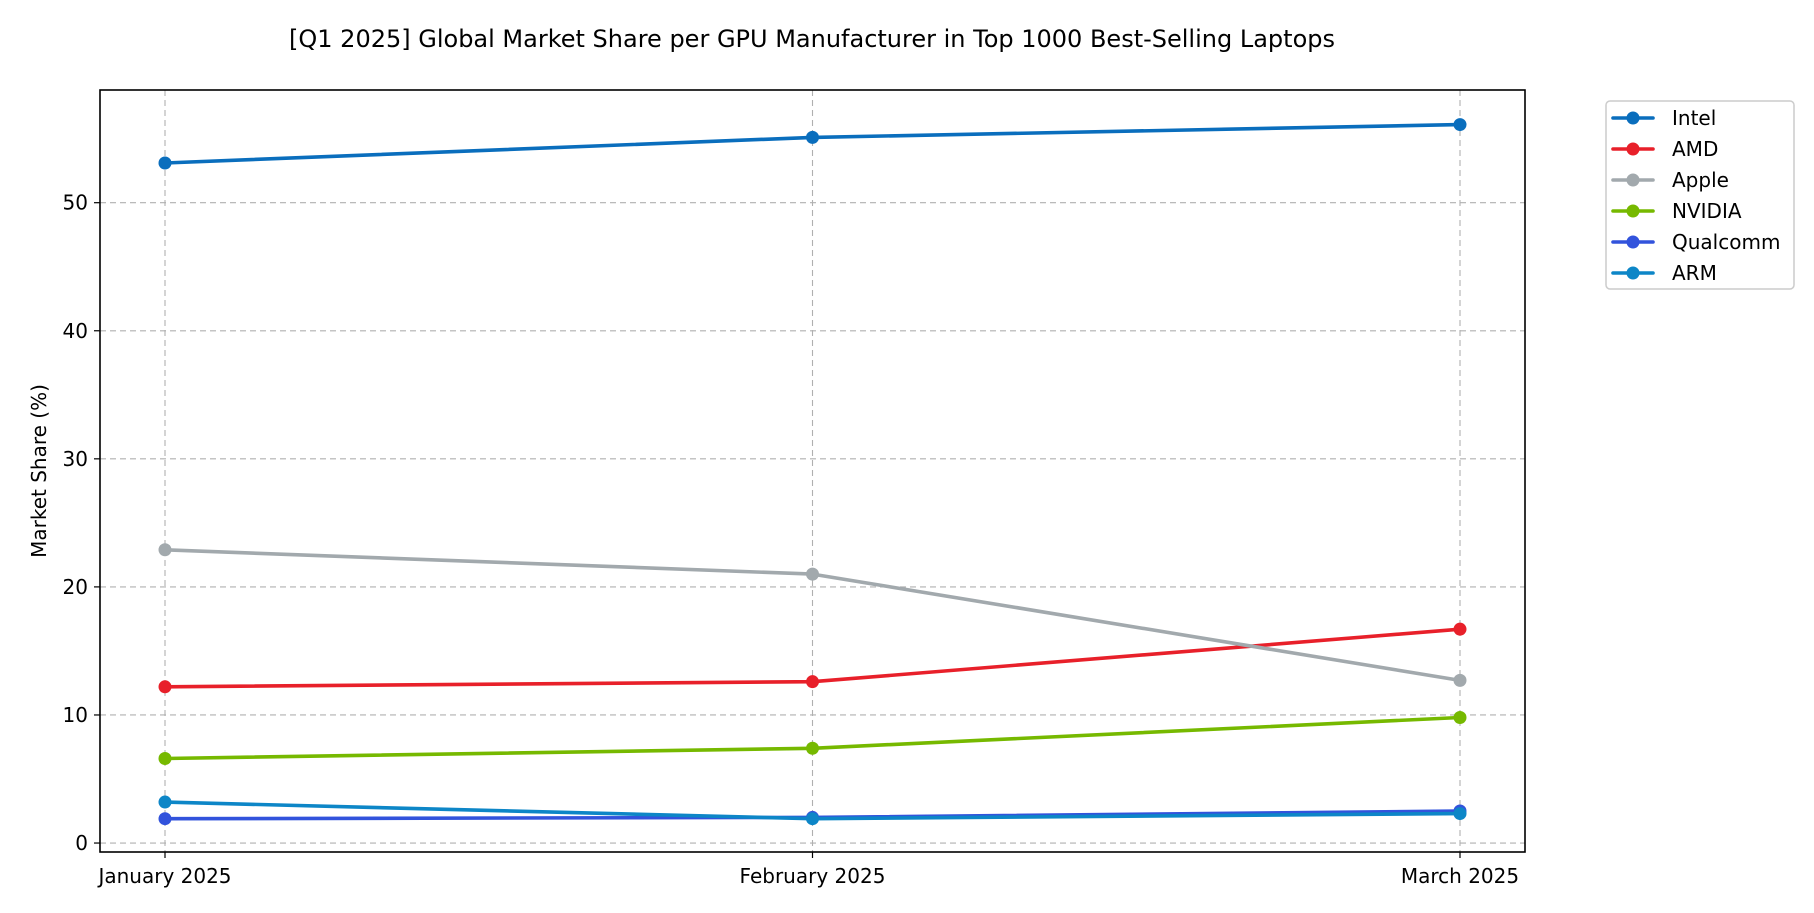  Describe the element at coordinates (75, 587) in the screenshot. I see `y-tick-label: 20` at that location.